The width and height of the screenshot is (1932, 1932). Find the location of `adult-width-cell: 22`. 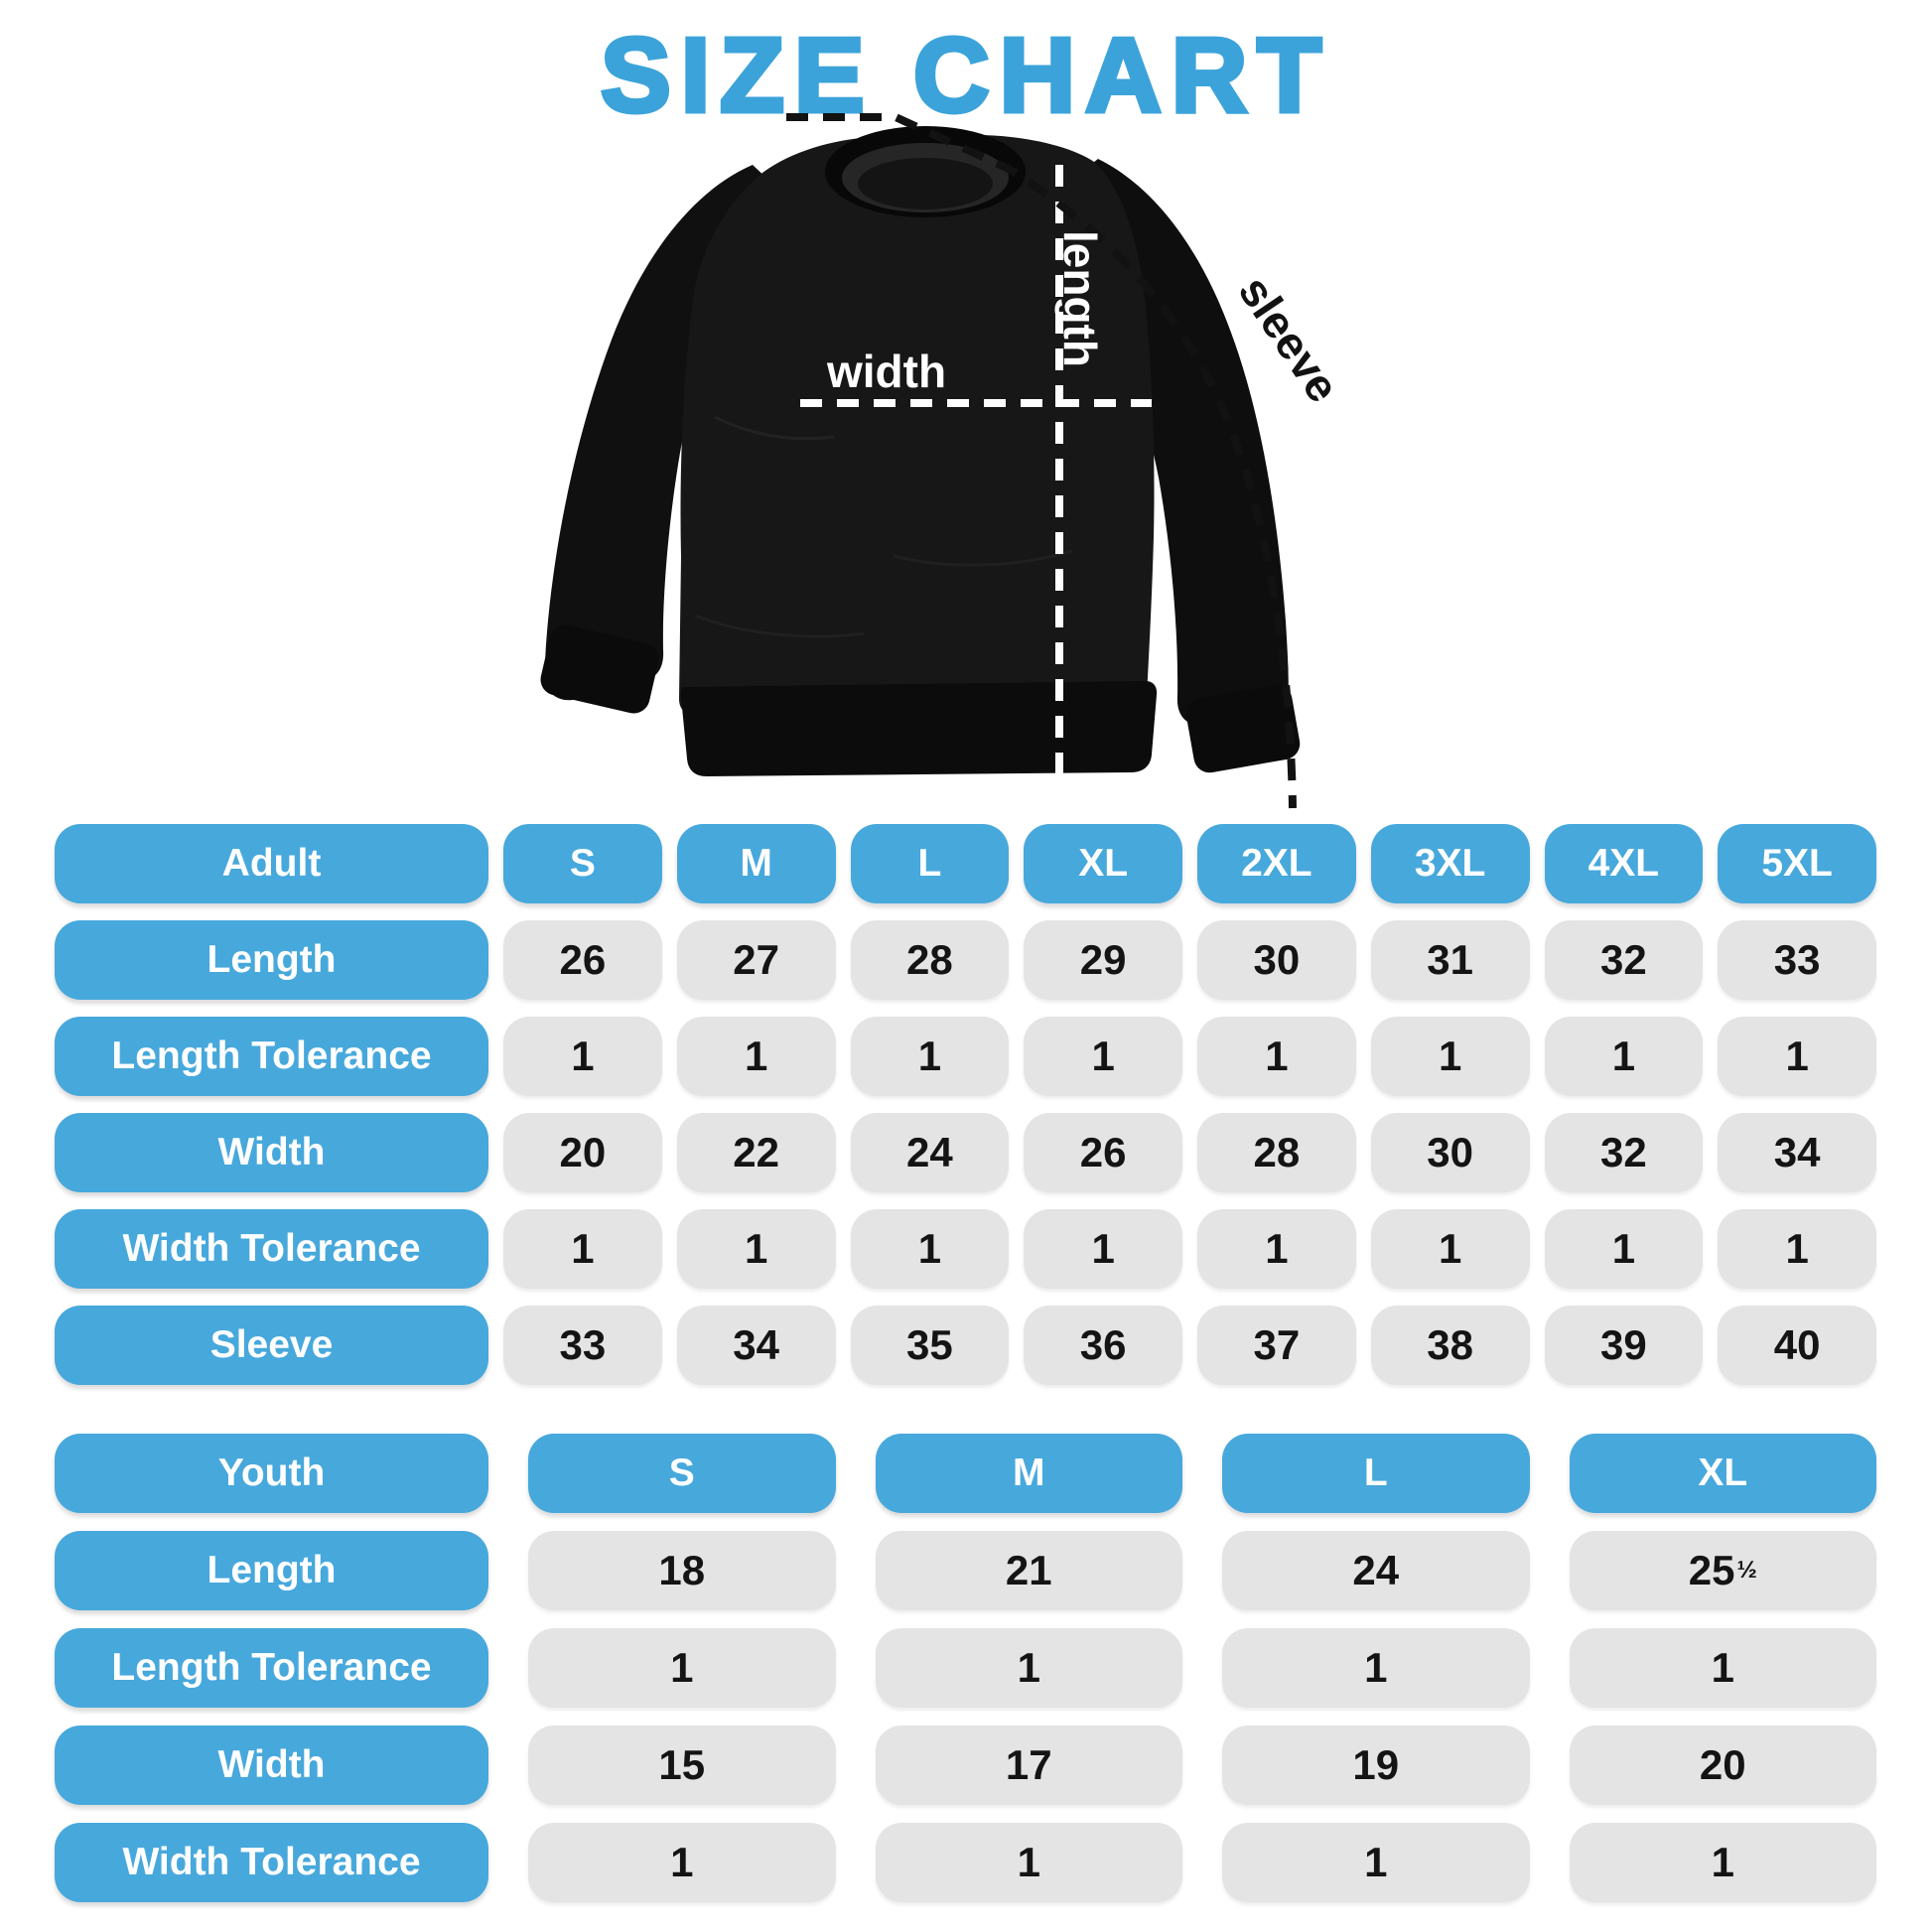

adult-width-cell: 22 is located at coordinates (756, 1152).